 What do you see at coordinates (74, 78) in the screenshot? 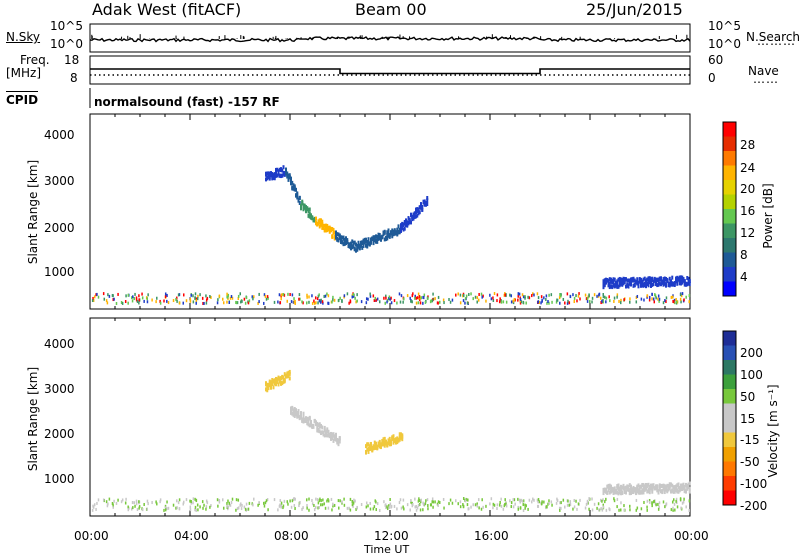
I see `freq-tick-bottom: 8` at bounding box center [74, 78].